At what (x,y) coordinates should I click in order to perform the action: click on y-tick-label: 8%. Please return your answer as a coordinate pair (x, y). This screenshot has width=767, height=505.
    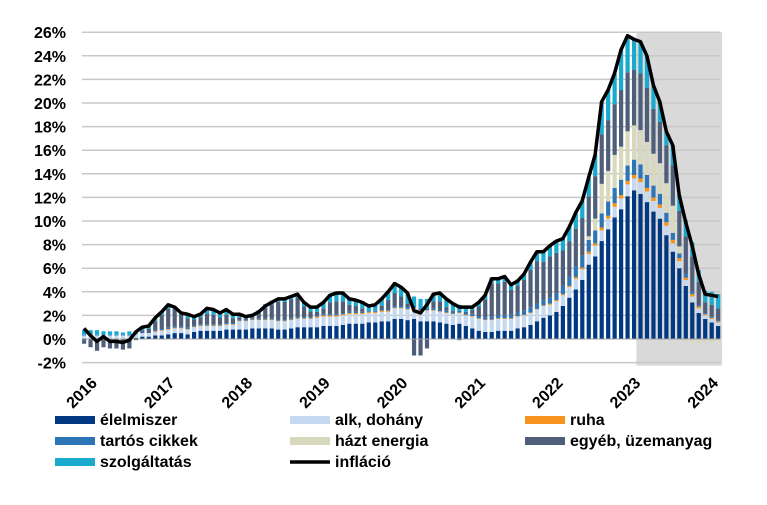
    Looking at the image, I should click on (54, 246).